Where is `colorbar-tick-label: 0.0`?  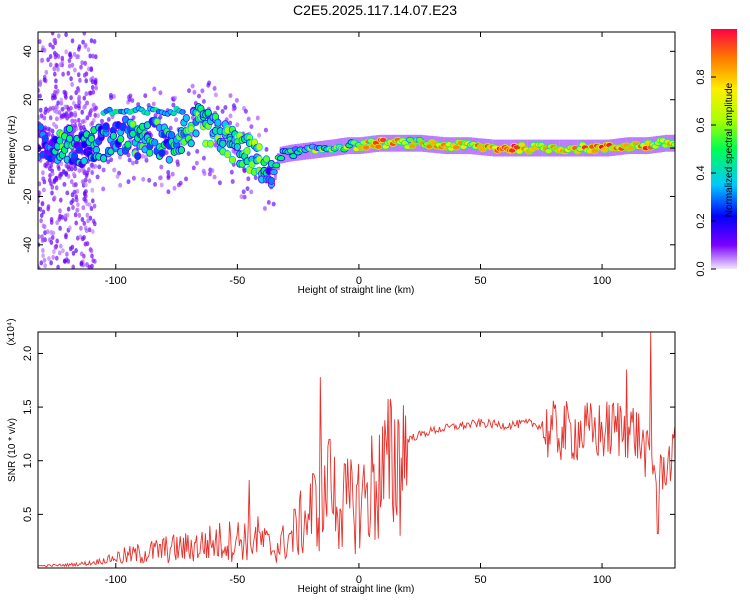
colorbar-tick-label: 0.0 is located at coordinates (701, 268).